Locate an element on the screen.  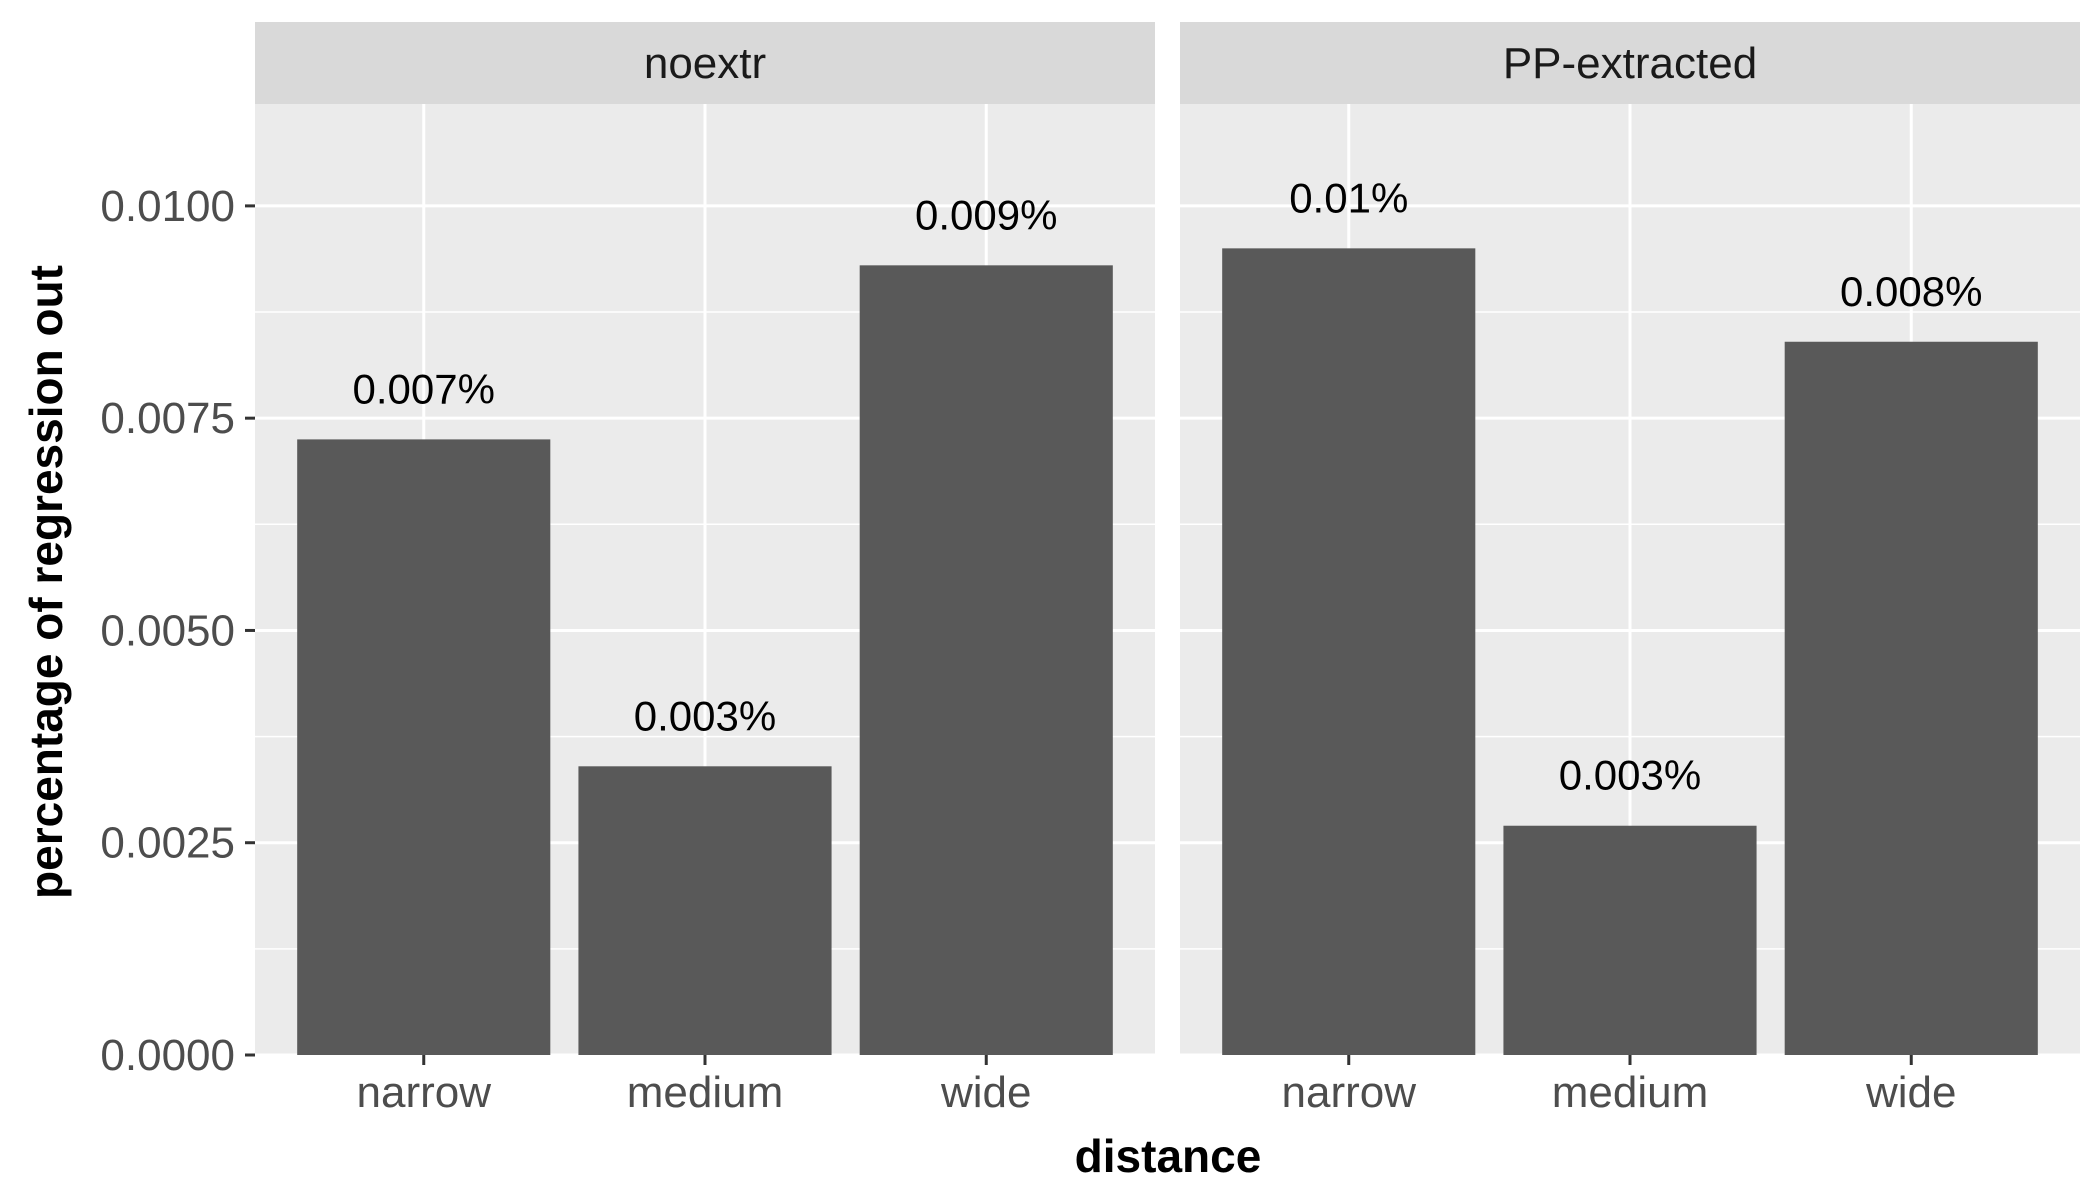
facet-strip-label: noextr is located at coordinates (705, 63).